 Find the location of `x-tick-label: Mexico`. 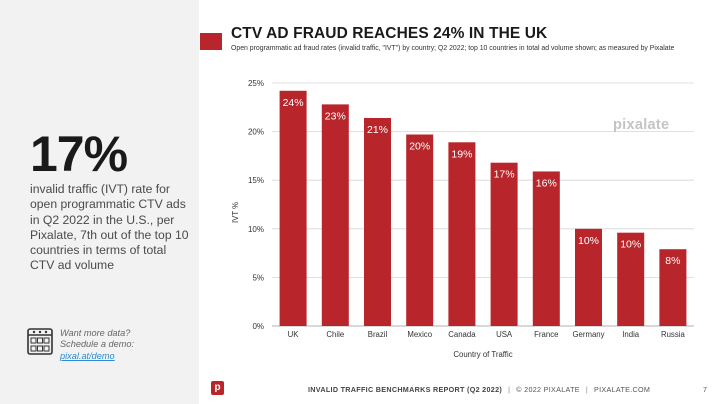

x-tick-label: Mexico is located at coordinates (419, 334).